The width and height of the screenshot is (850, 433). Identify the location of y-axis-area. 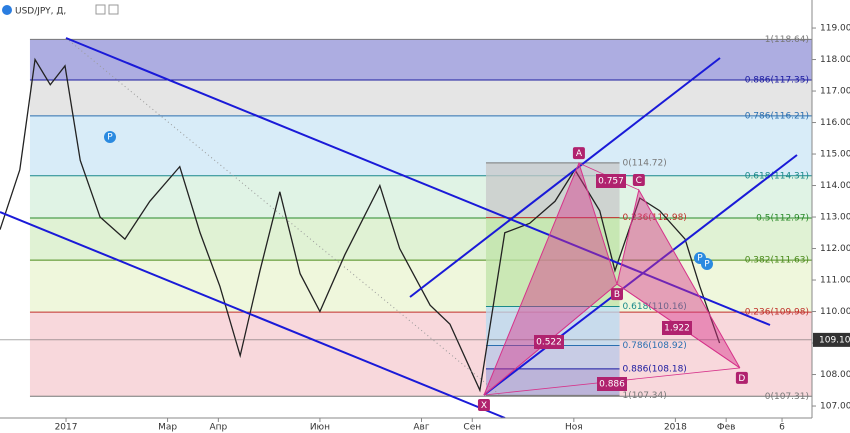
(831, 216).